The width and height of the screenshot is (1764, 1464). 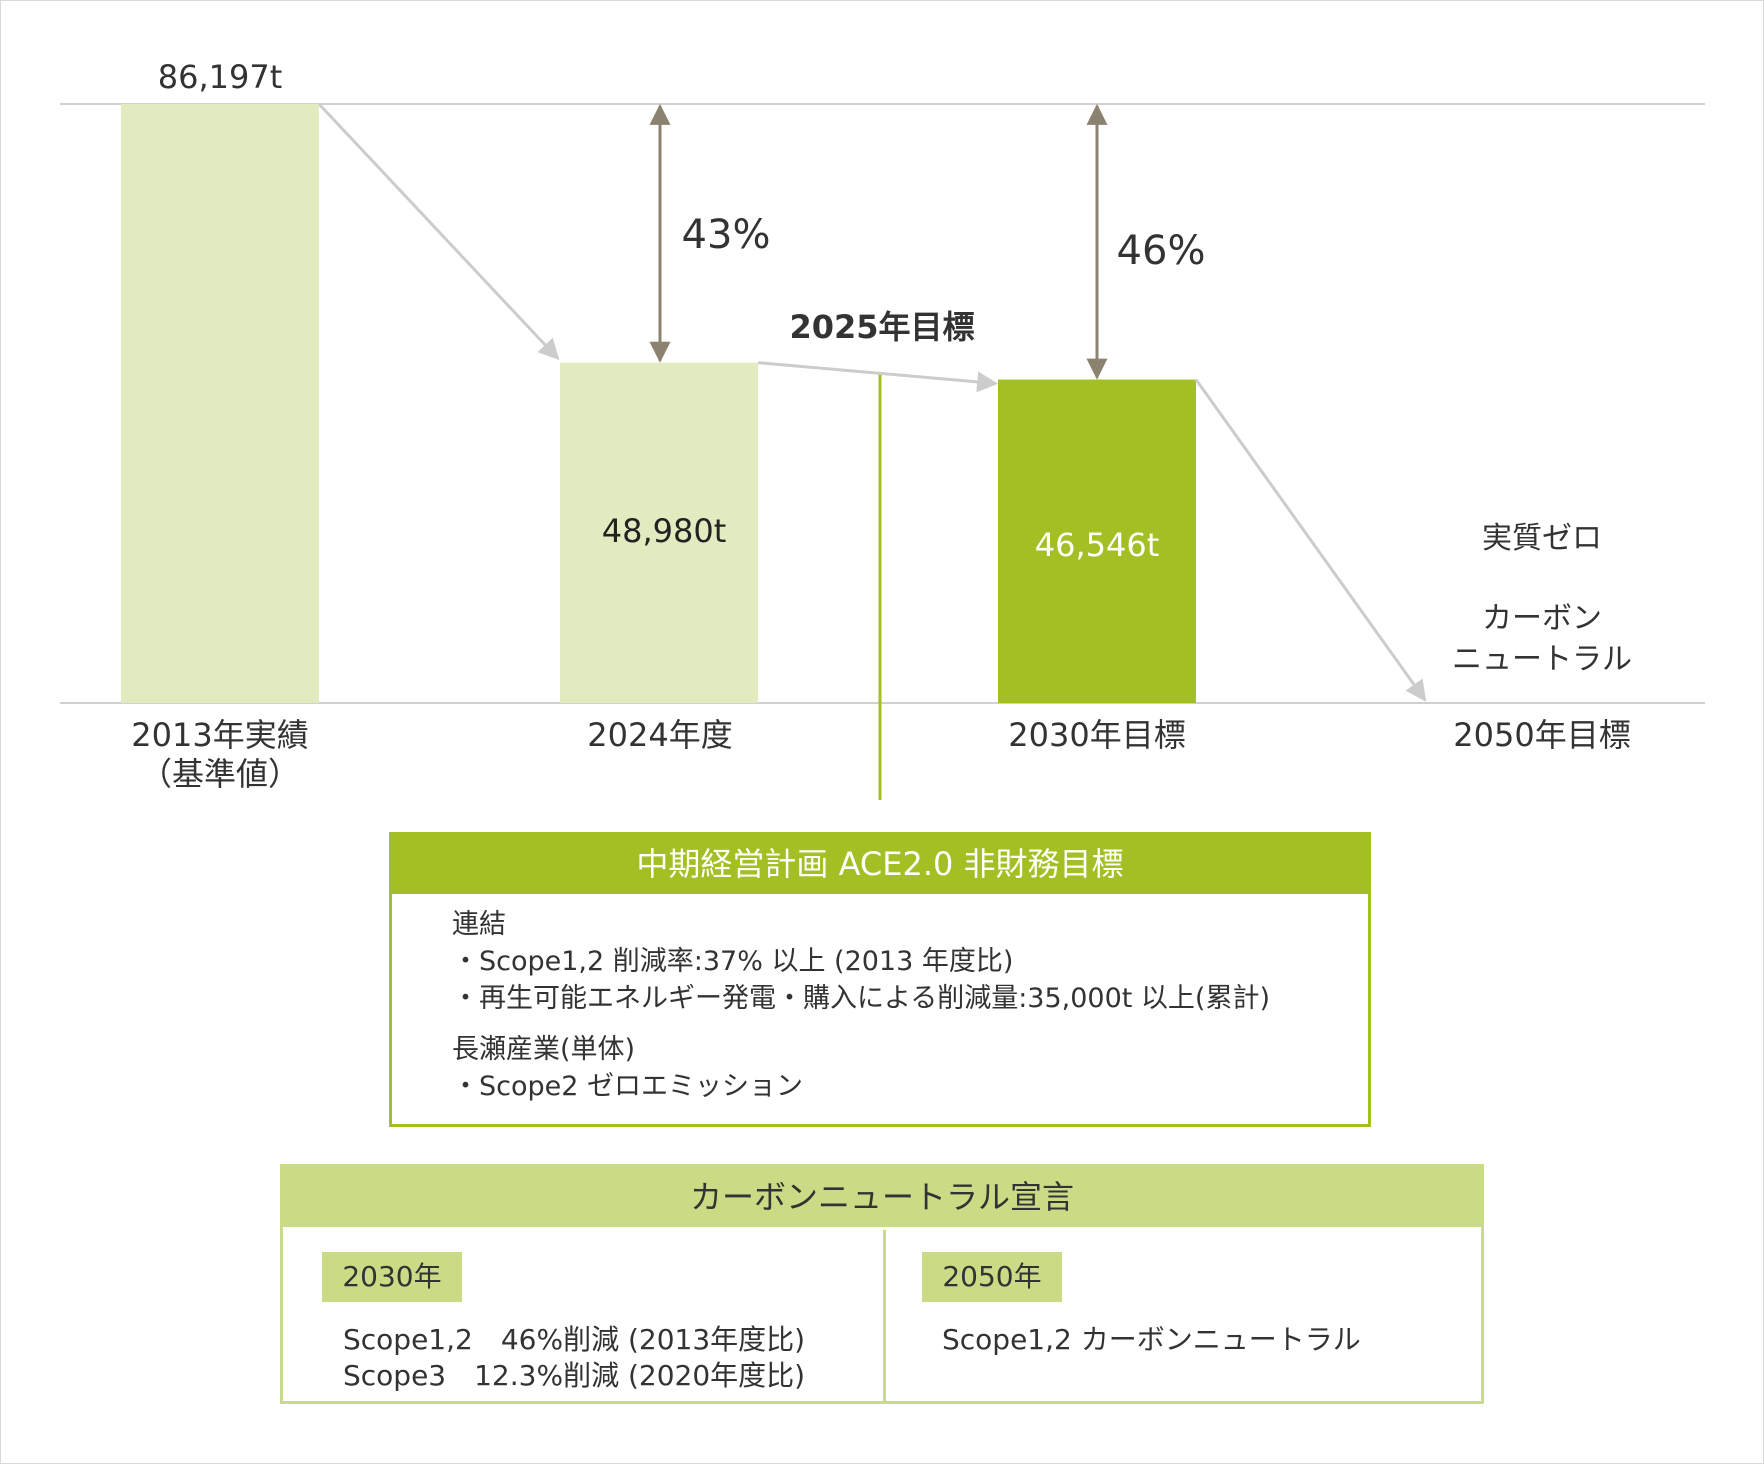 What do you see at coordinates (479, 924) in the screenshot?
I see `plan-section1-title: 連結` at bounding box center [479, 924].